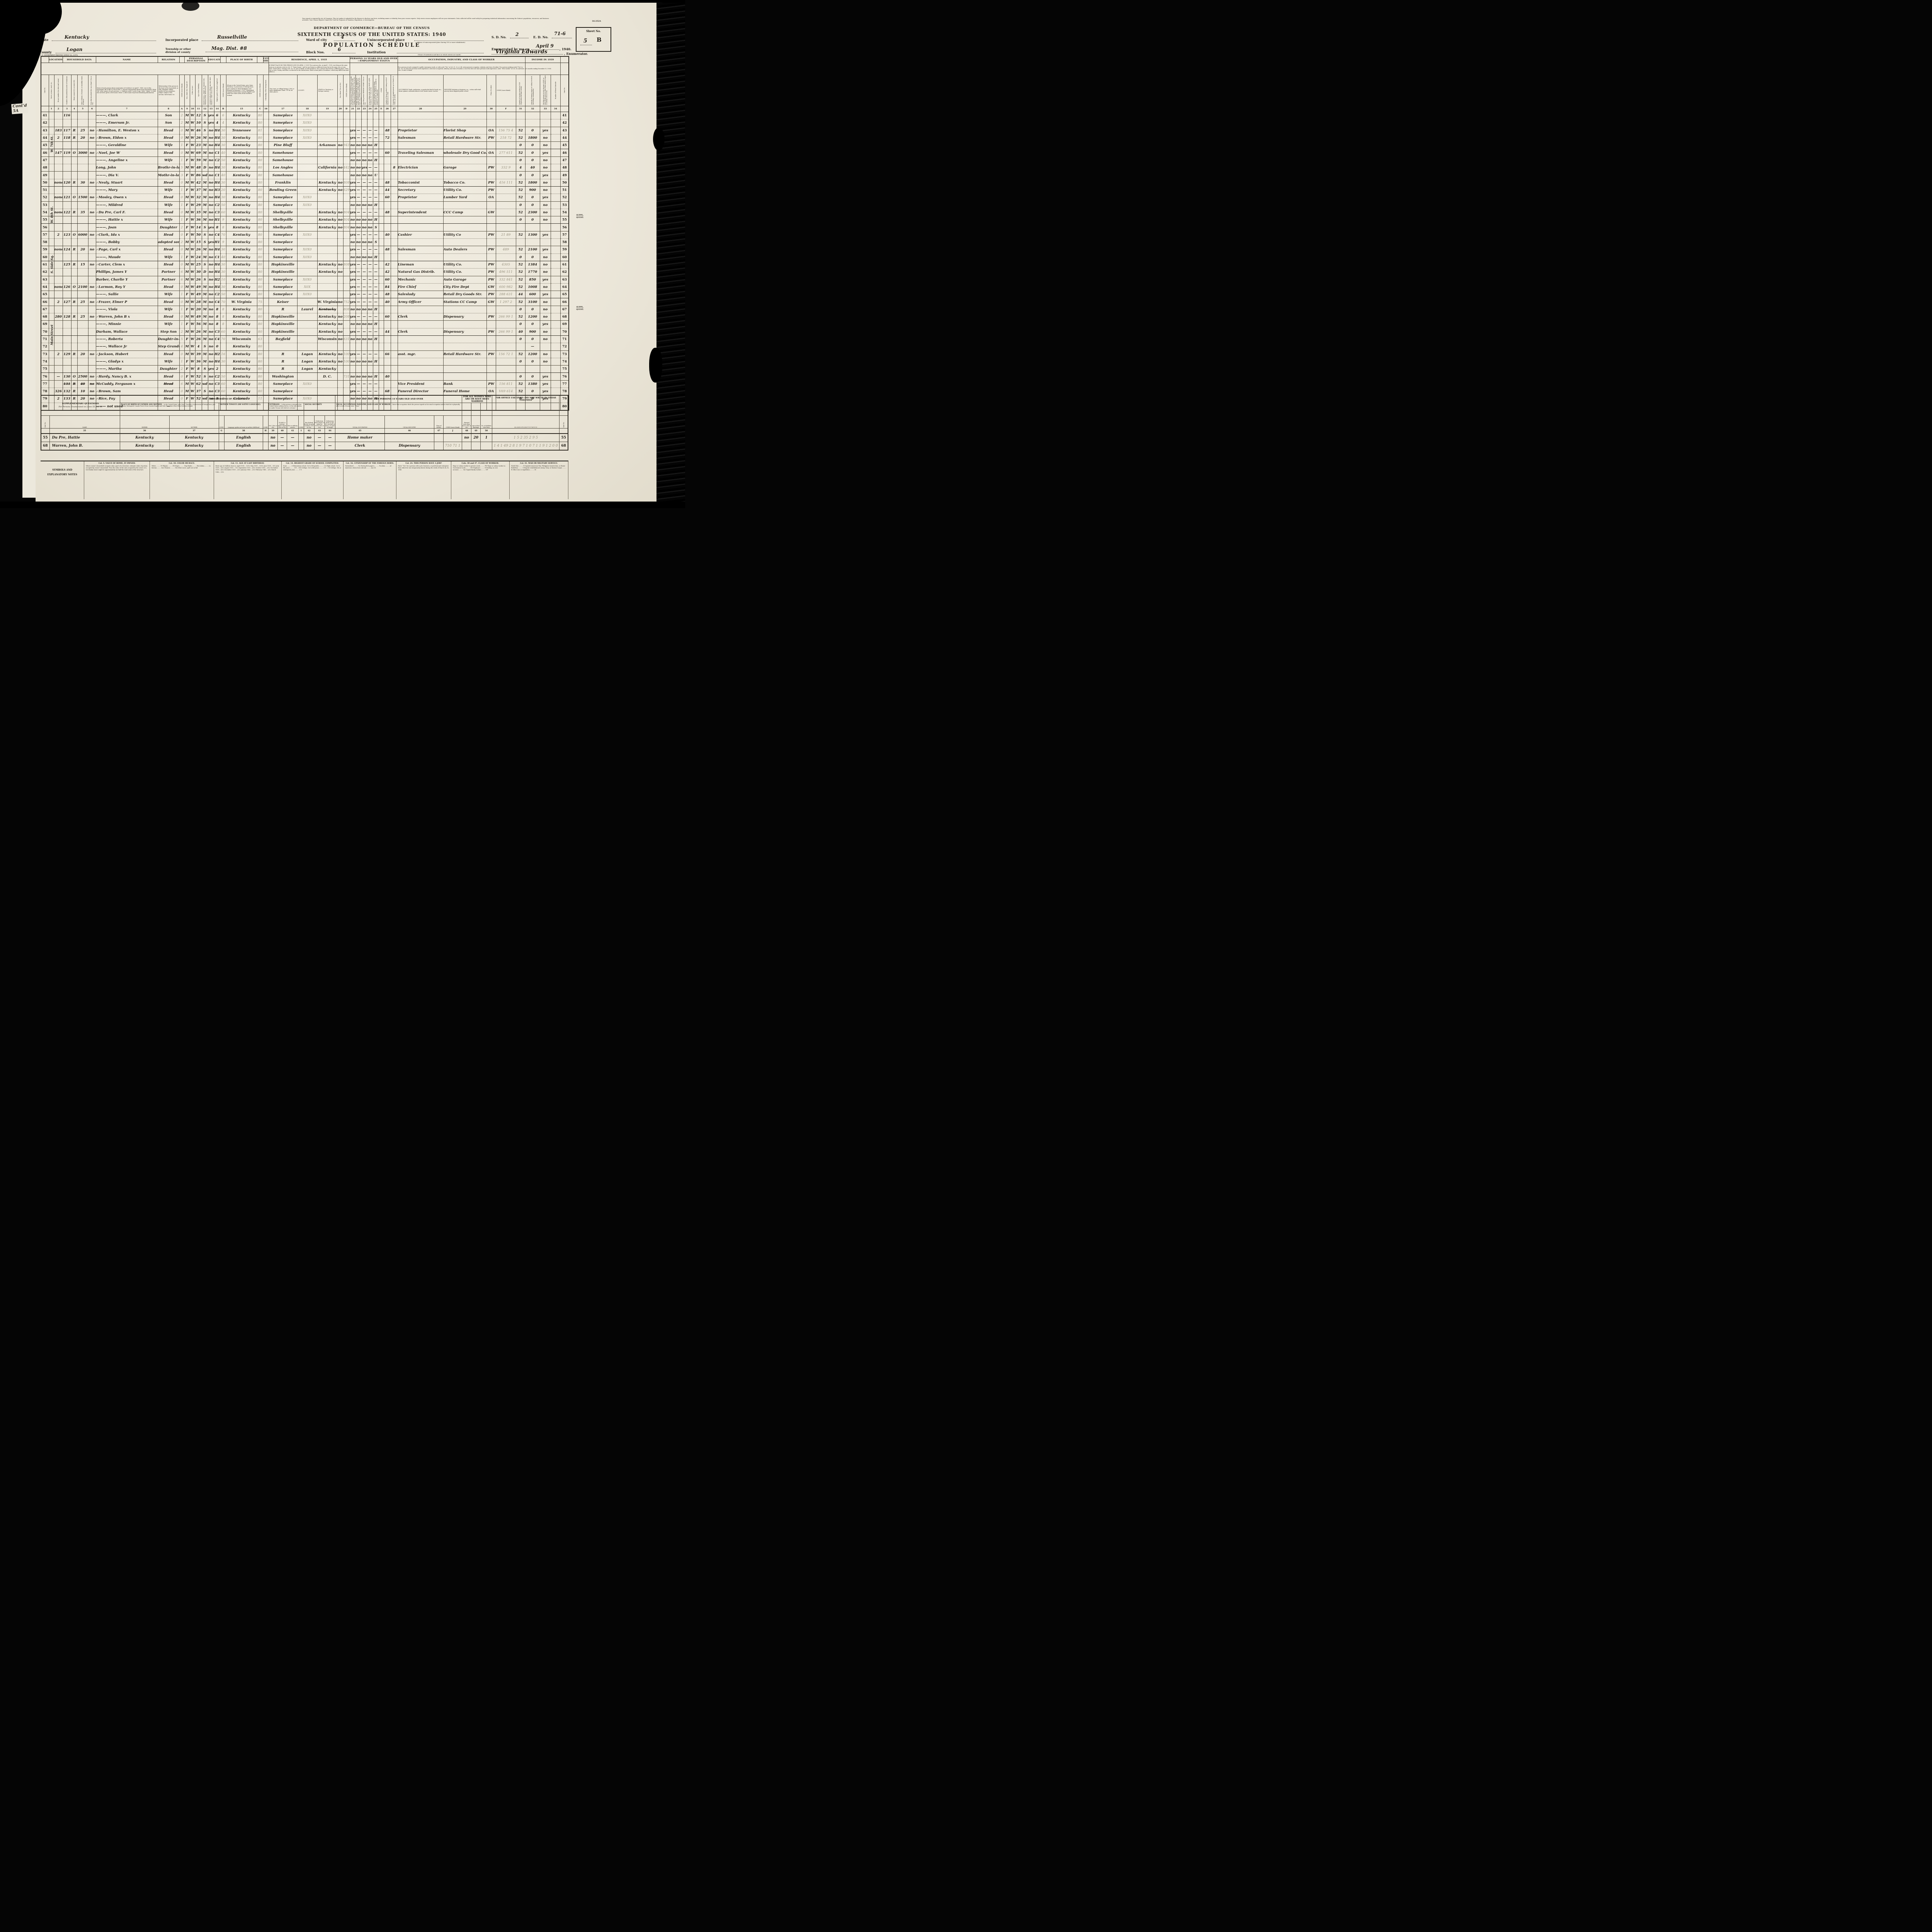 The image size is (1932, 1932). I want to click on cell-41: 44, so click(564, 138).